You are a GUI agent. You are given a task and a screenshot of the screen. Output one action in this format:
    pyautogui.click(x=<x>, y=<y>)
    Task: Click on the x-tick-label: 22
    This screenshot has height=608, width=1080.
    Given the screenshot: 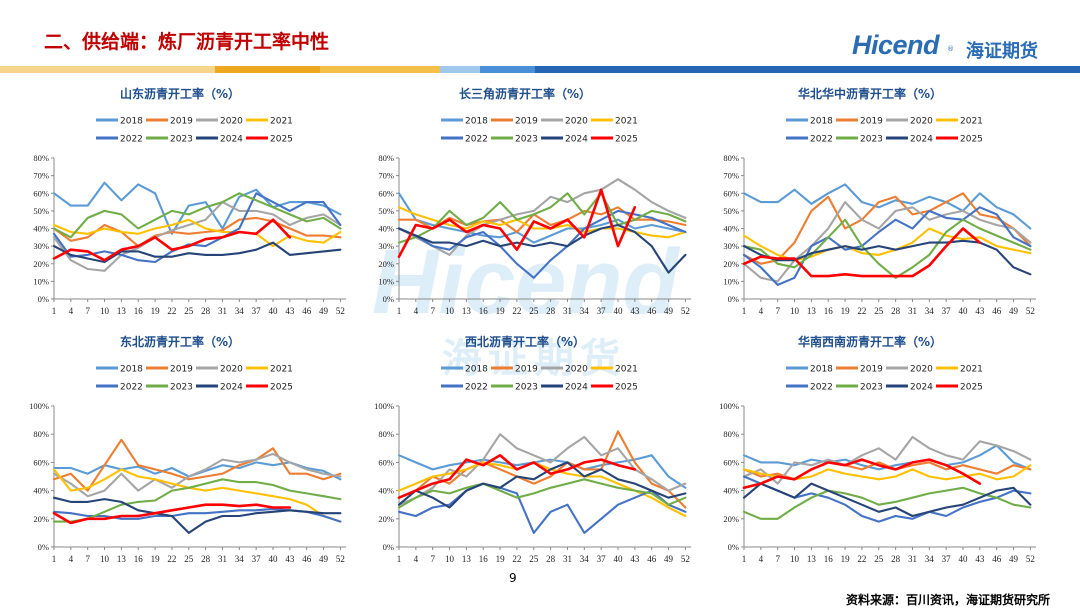 What is the action you would take?
    pyautogui.click(x=516, y=559)
    